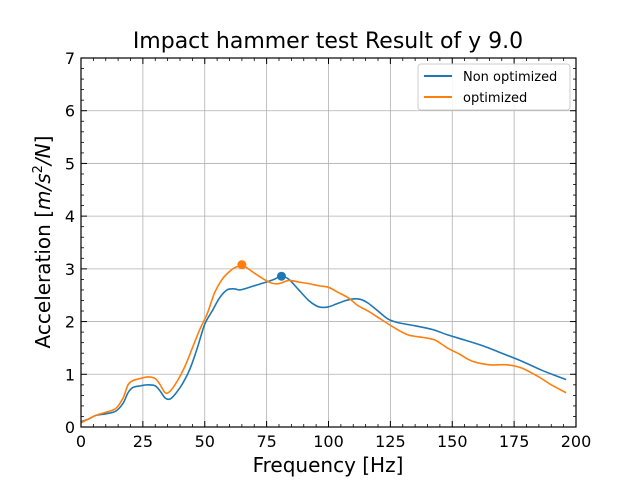 The image size is (640, 480). I want to click on peak-marker-optimized, so click(242, 265).